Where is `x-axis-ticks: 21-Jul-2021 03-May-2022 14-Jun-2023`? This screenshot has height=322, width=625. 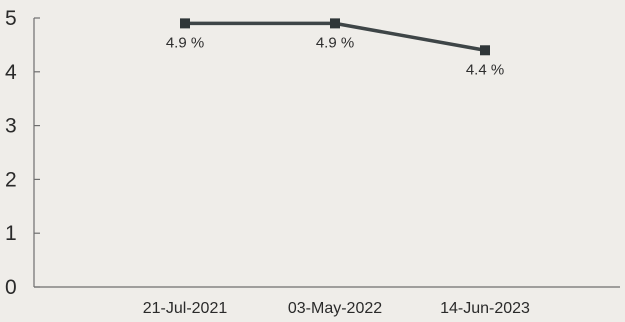 x-axis-ticks: 21-Jul-2021 03-May-2022 14-Jun-2023 is located at coordinates (336, 308).